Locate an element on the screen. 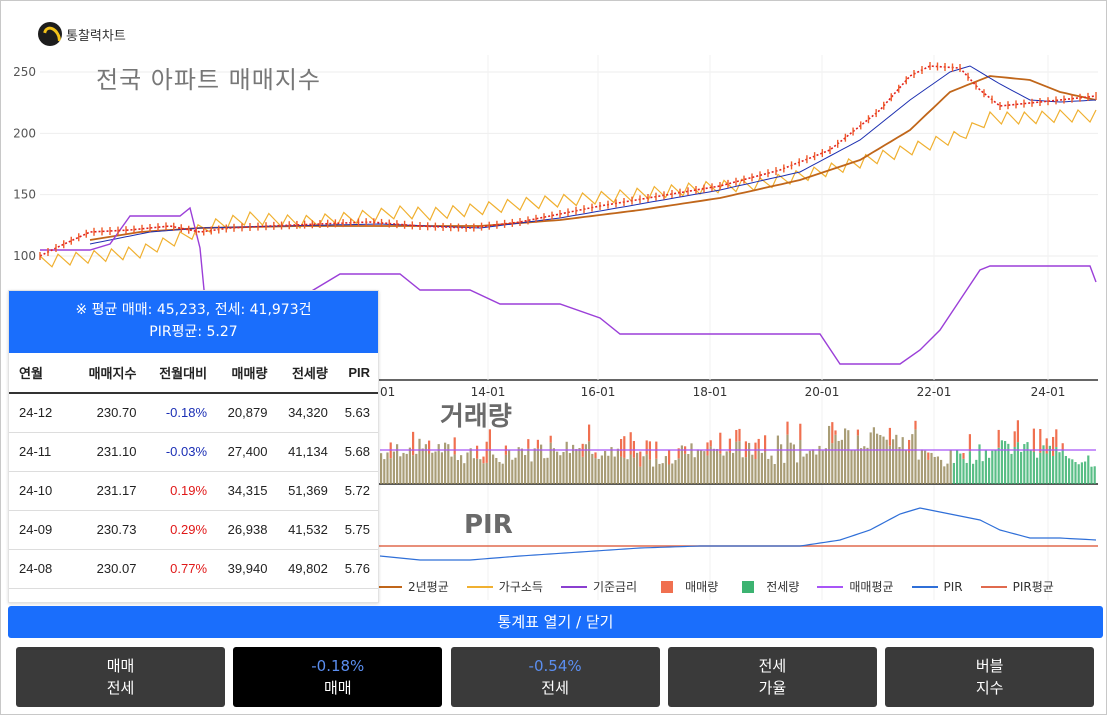 The image size is (1107, 715). button-line1: -0.18% is located at coordinates (338, 666).